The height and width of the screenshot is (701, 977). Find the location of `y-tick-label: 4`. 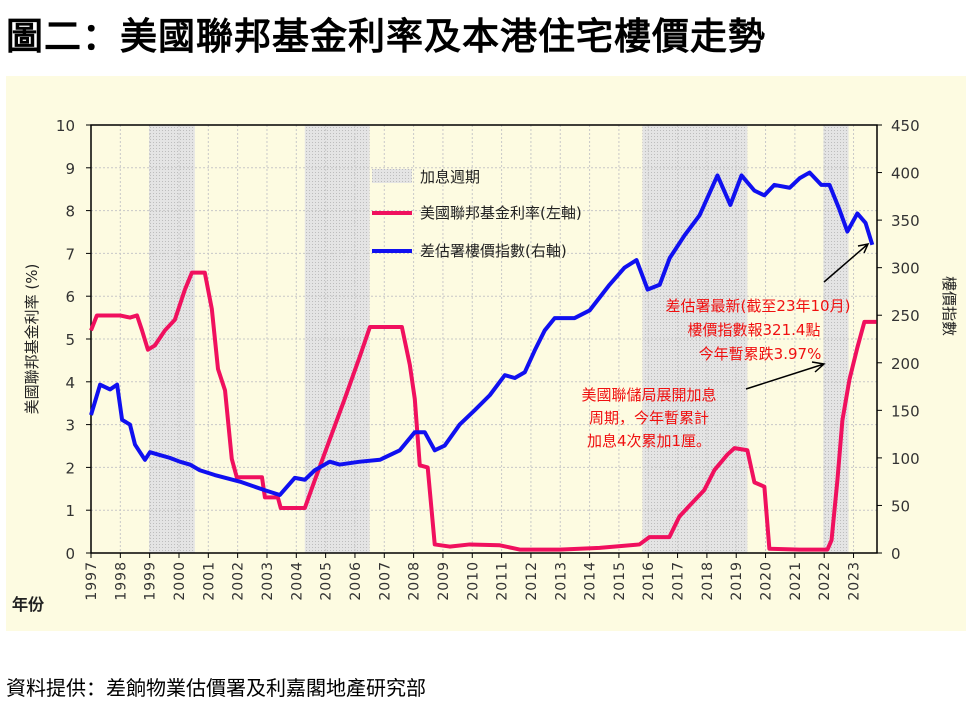

y-tick-label: 4 is located at coordinates (70, 383).